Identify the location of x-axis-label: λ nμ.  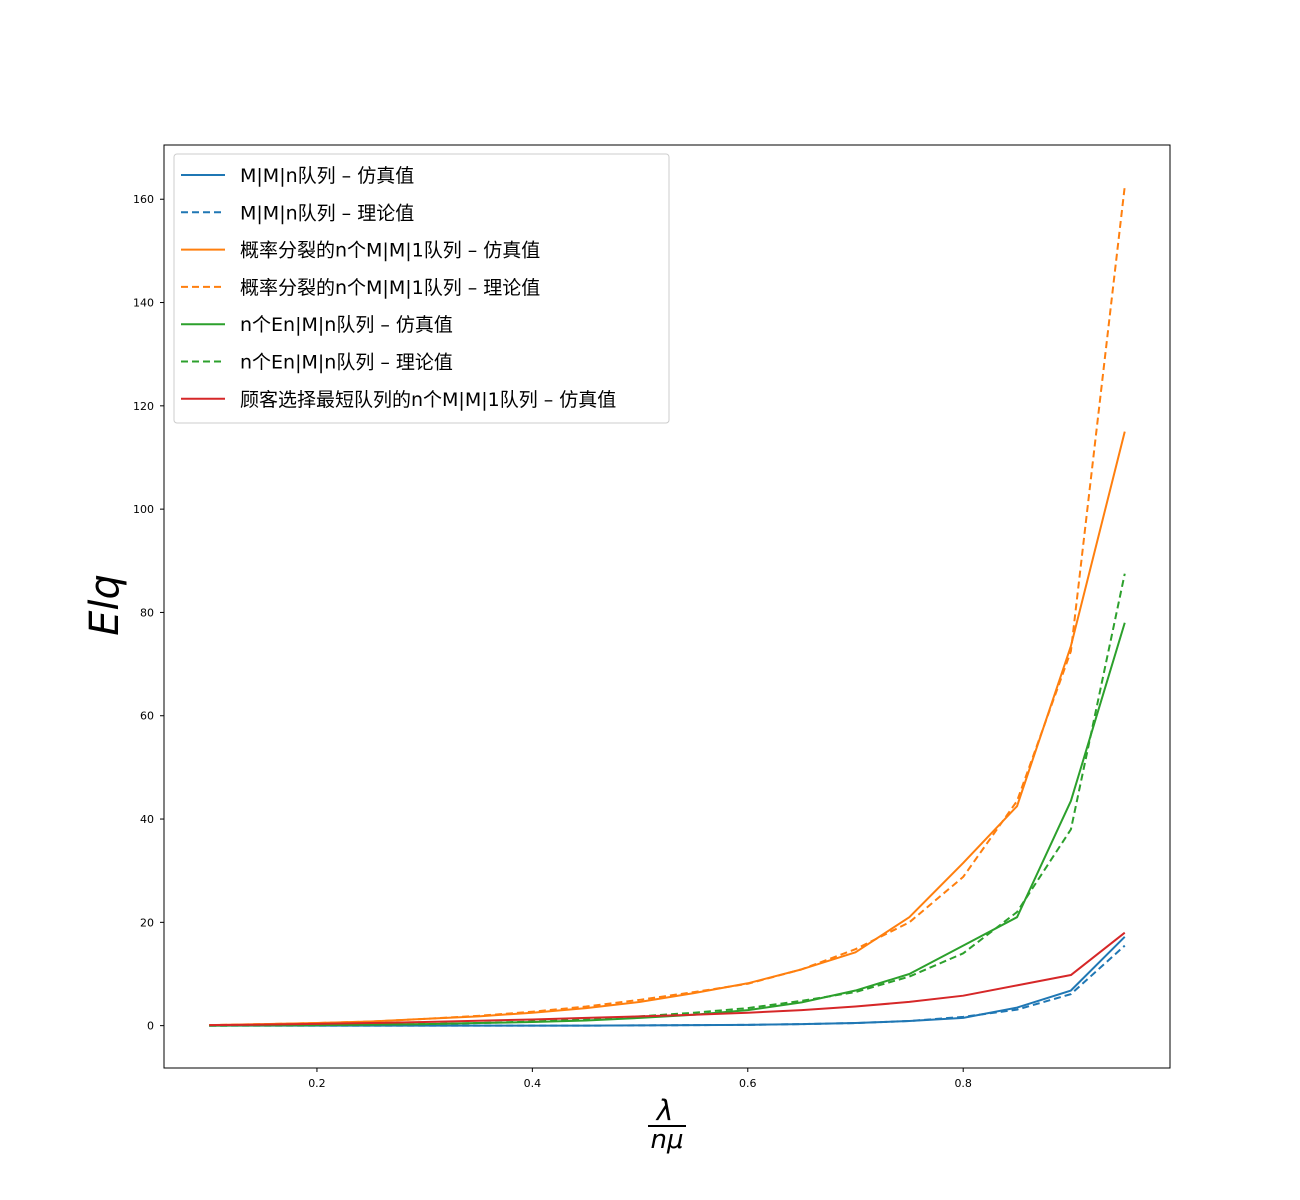
(667, 1124).